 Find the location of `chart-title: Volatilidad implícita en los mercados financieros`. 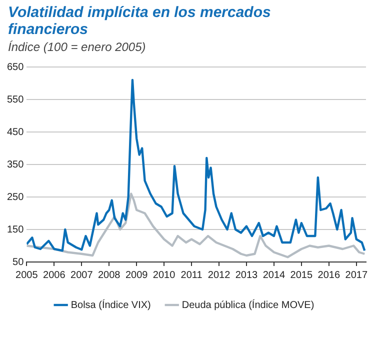

chart-title: Volatilidad implícita en los mercados financieros is located at coordinates (140, 21).